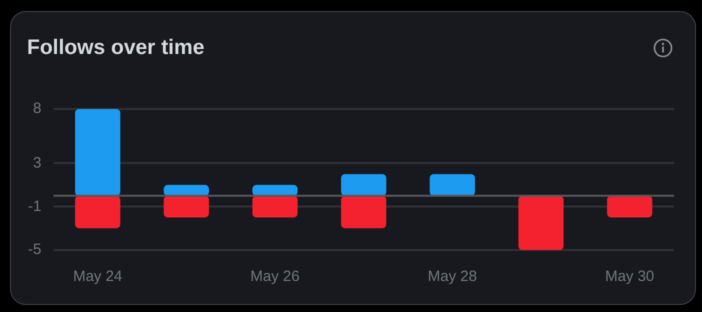 The width and height of the screenshot is (702, 312). I want to click on x-tick-label: May 28, so click(452, 277).